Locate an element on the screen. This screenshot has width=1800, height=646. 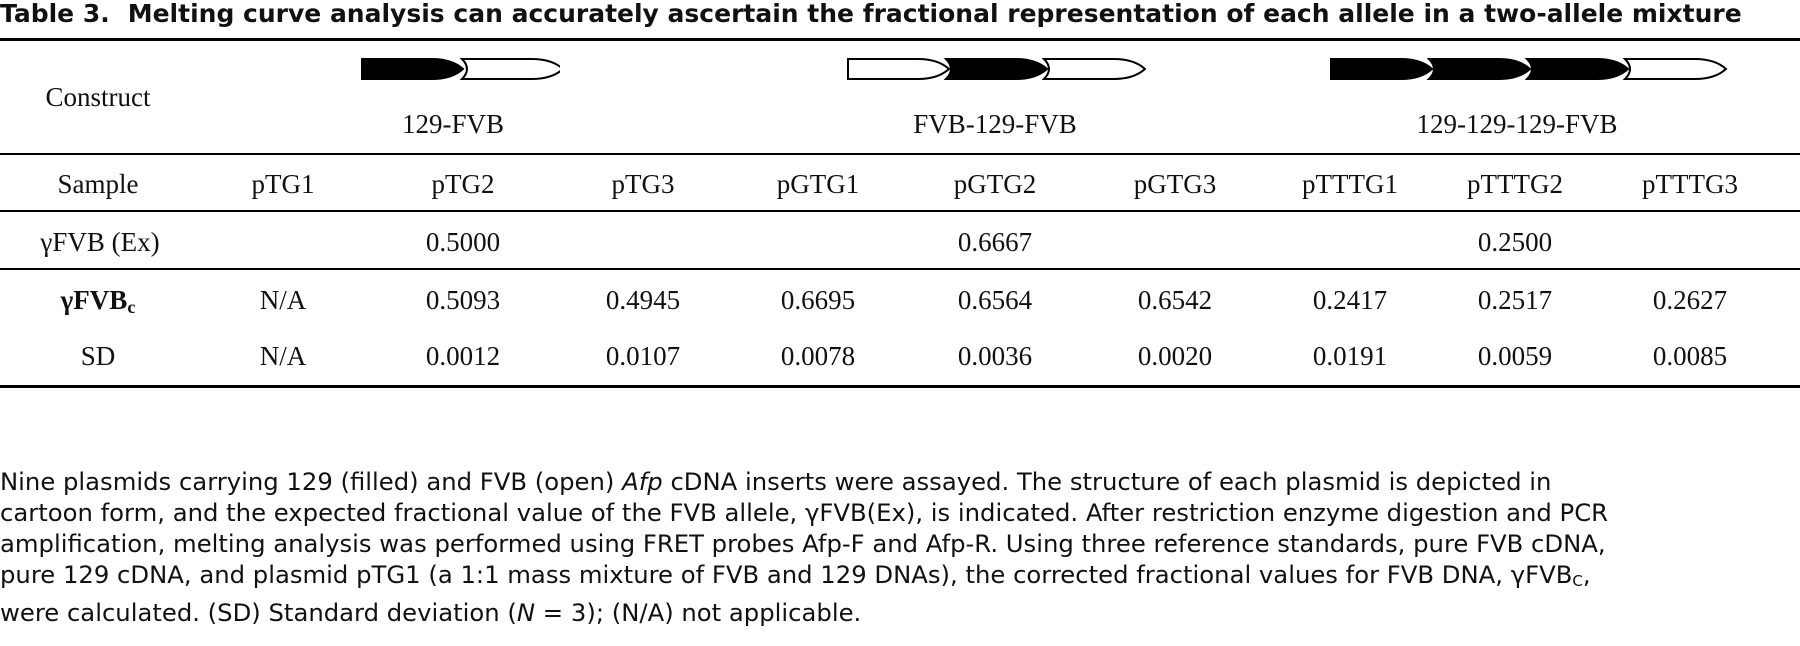
sd-pTG1: N/A is located at coordinates (283, 356).